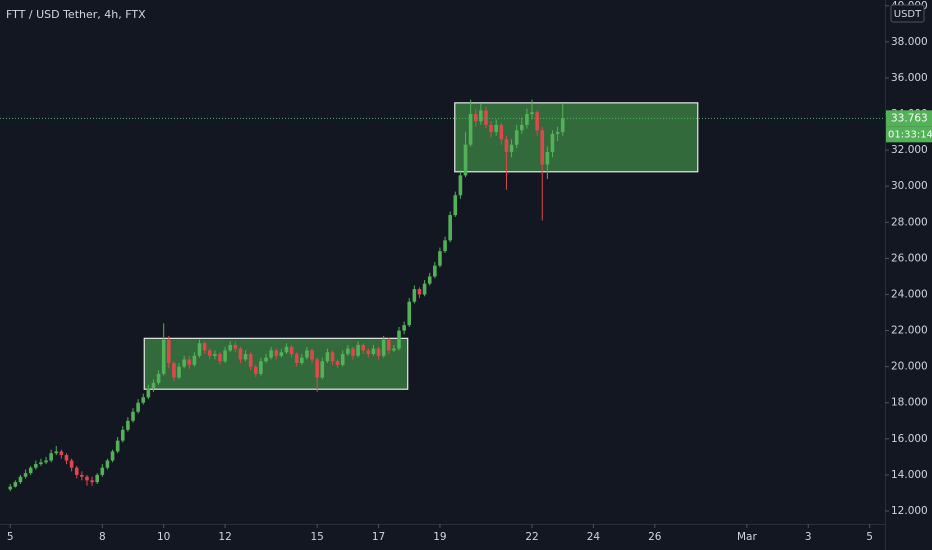 The image size is (932, 550). I want to click on x-tick-label: 24, so click(594, 537).